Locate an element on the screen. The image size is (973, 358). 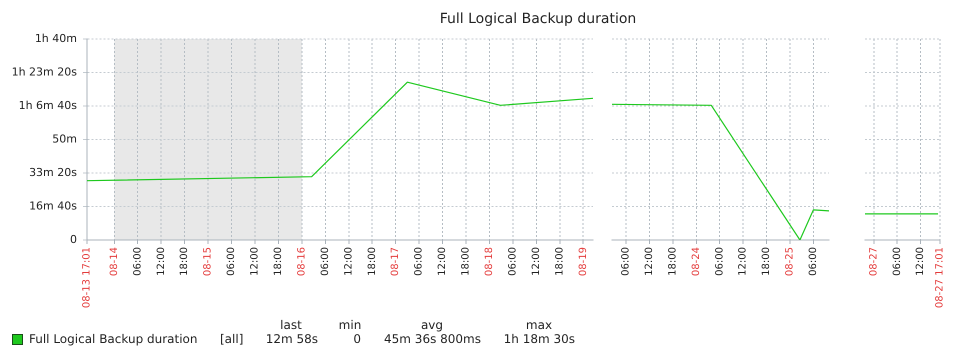
x-tick-label: 08-24 is located at coordinates (696, 261).